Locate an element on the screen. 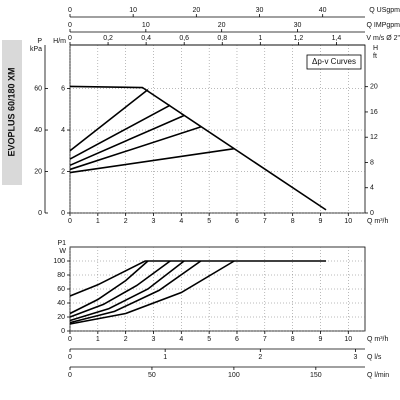 The image size is (400, 400). bottom-tick-label: 50 is located at coordinates (152, 375).